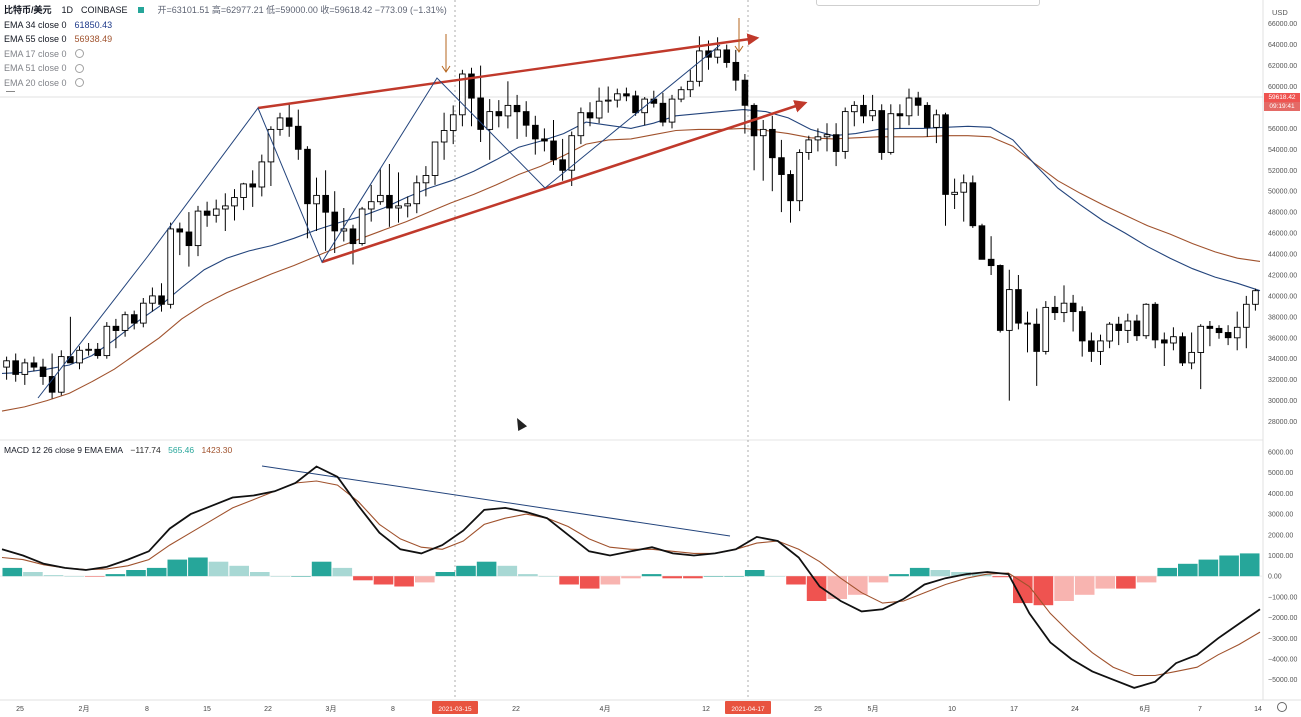 The height and width of the screenshot is (717, 1301). What do you see at coordinates (1282, 106) in the screenshot?
I see `countdown-tag: 09:19:41` at bounding box center [1282, 106].